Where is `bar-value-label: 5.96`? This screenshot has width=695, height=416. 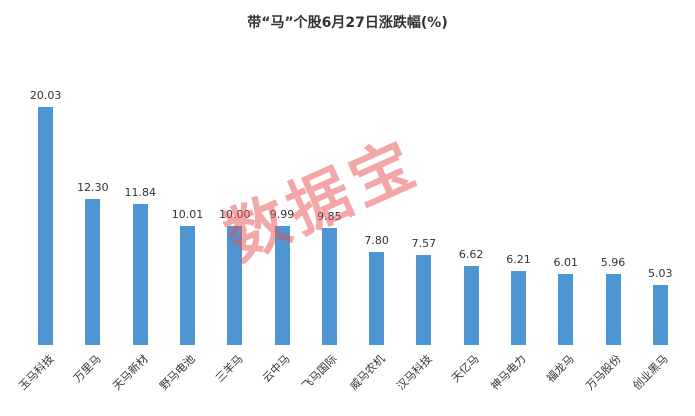
bar-value-label: 5.96 is located at coordinates (613, 262).